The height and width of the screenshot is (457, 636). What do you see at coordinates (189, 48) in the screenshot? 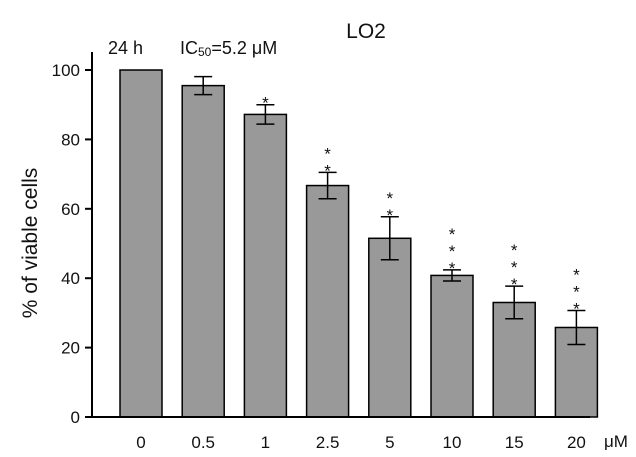
I see `ic50-prefix: IC` at bounding box center [189, 48].